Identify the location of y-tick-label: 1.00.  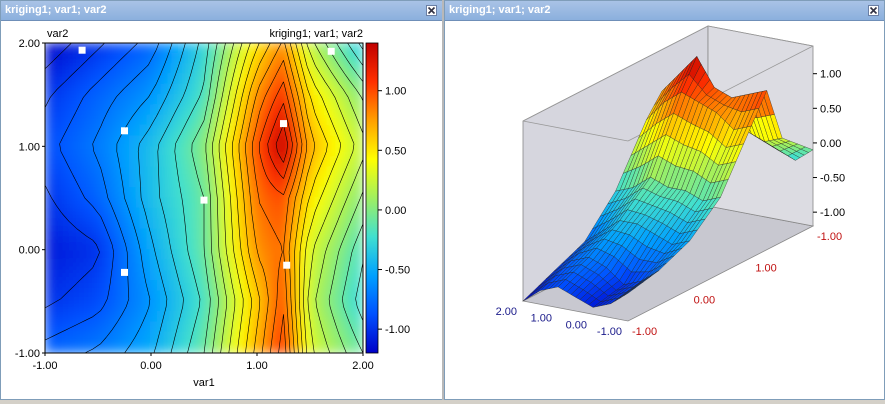
(29, 147).